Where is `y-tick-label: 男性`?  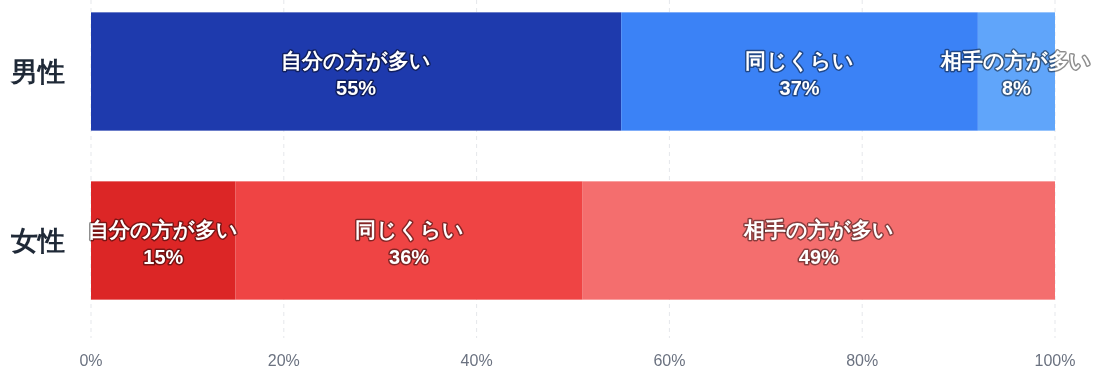 y-tick-label: 男性 is located at coordinates (37, 71).